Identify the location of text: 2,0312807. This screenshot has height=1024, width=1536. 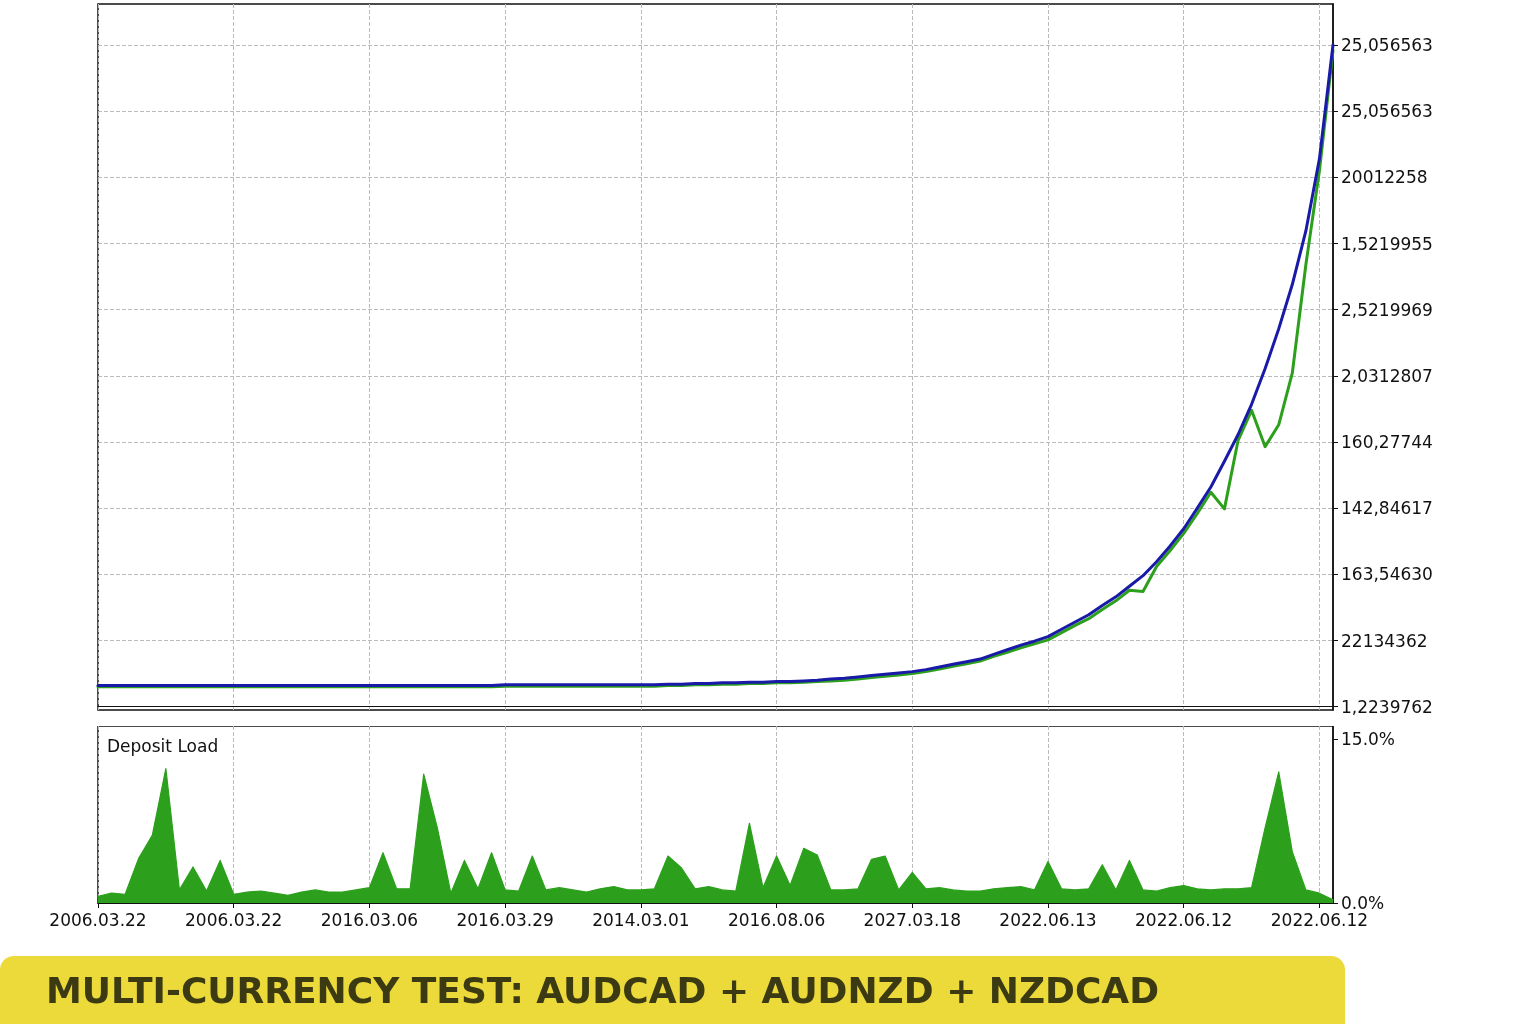
(1387, 375).